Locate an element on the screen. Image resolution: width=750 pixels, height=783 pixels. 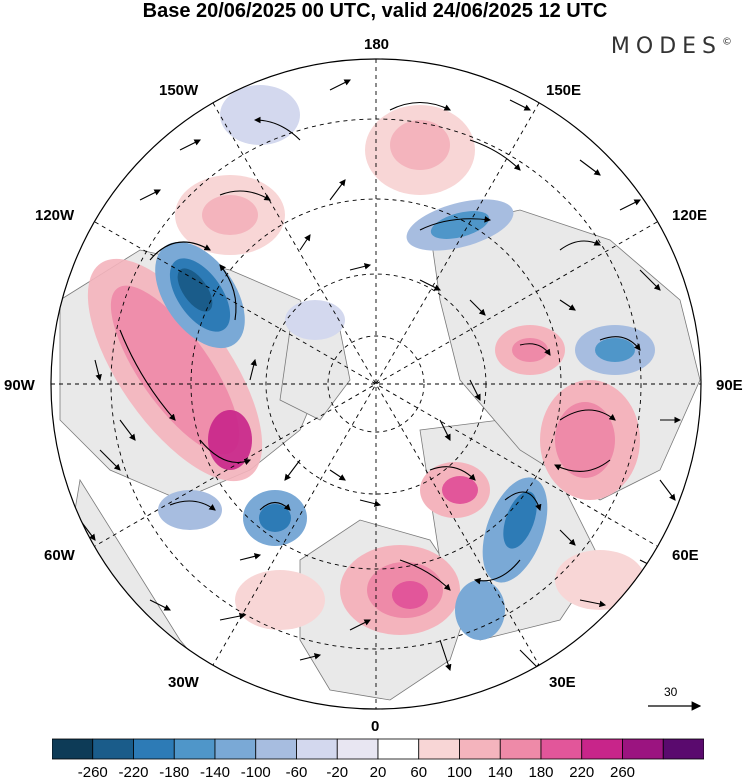
modes-logo-mark: © is located at coordinates (727, 42).